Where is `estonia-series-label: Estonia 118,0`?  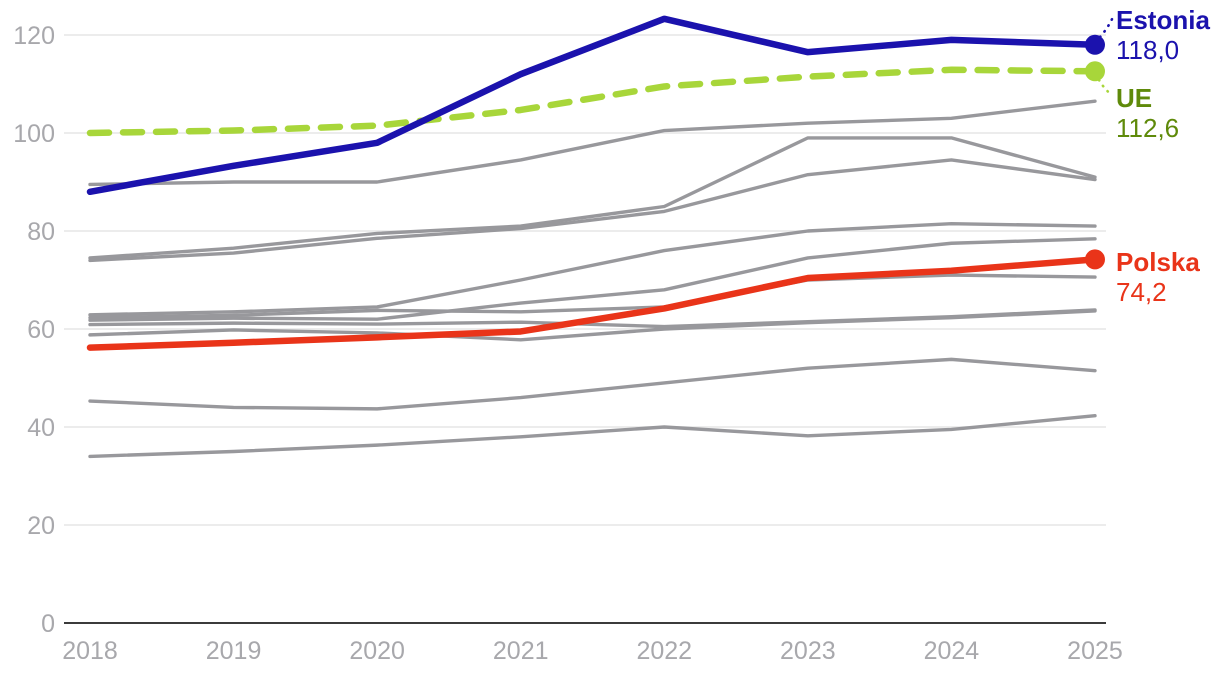
estonia-series-label: Estonia 118,0 is located at coordinates (1163, 35).